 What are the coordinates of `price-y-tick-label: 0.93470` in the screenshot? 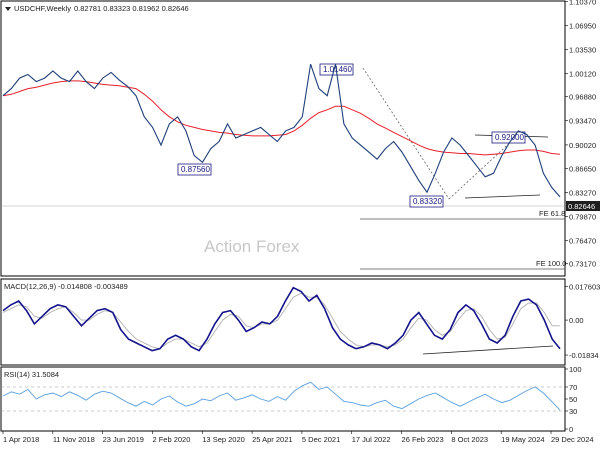 It's located at (582, 121).